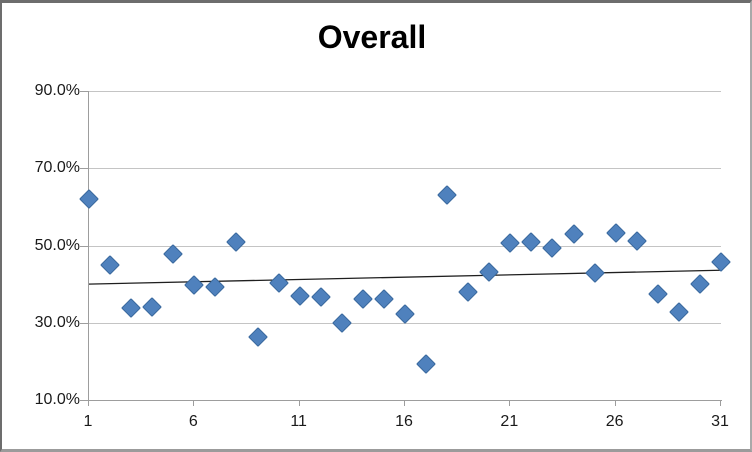 This screenshot has height=452, width=752. What do you see at coordinates (372, 37) in the screenshot?
I see `chart-title: Overall` at bounding box center [372, 37].